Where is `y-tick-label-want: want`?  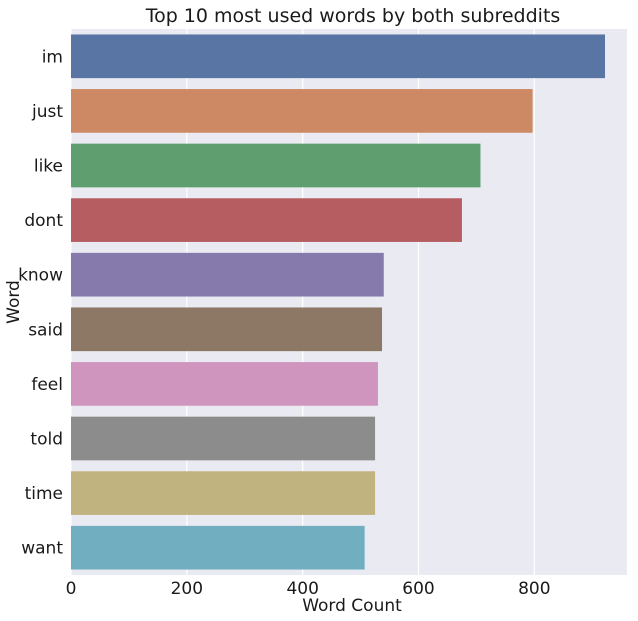
y-tick-label-want: want is located at coordinates (42, 549).